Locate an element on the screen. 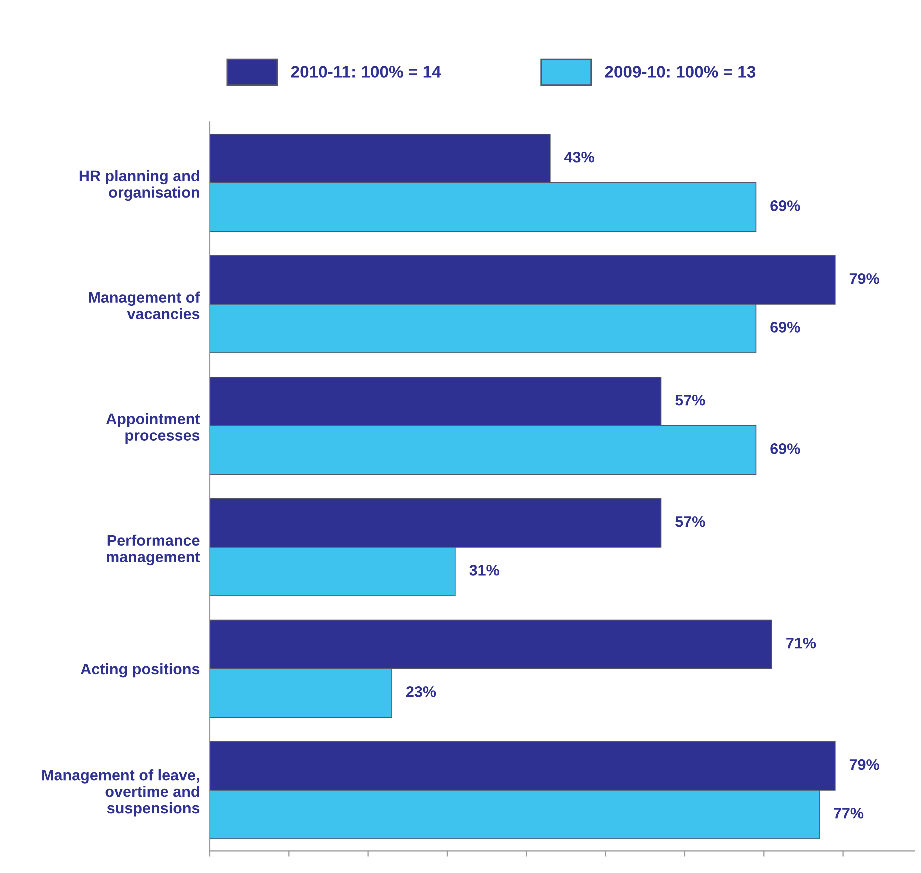 Image resolution: width=921 pixels, height=873 pixels. data-label: 77% is located at coordinates (849, 813).